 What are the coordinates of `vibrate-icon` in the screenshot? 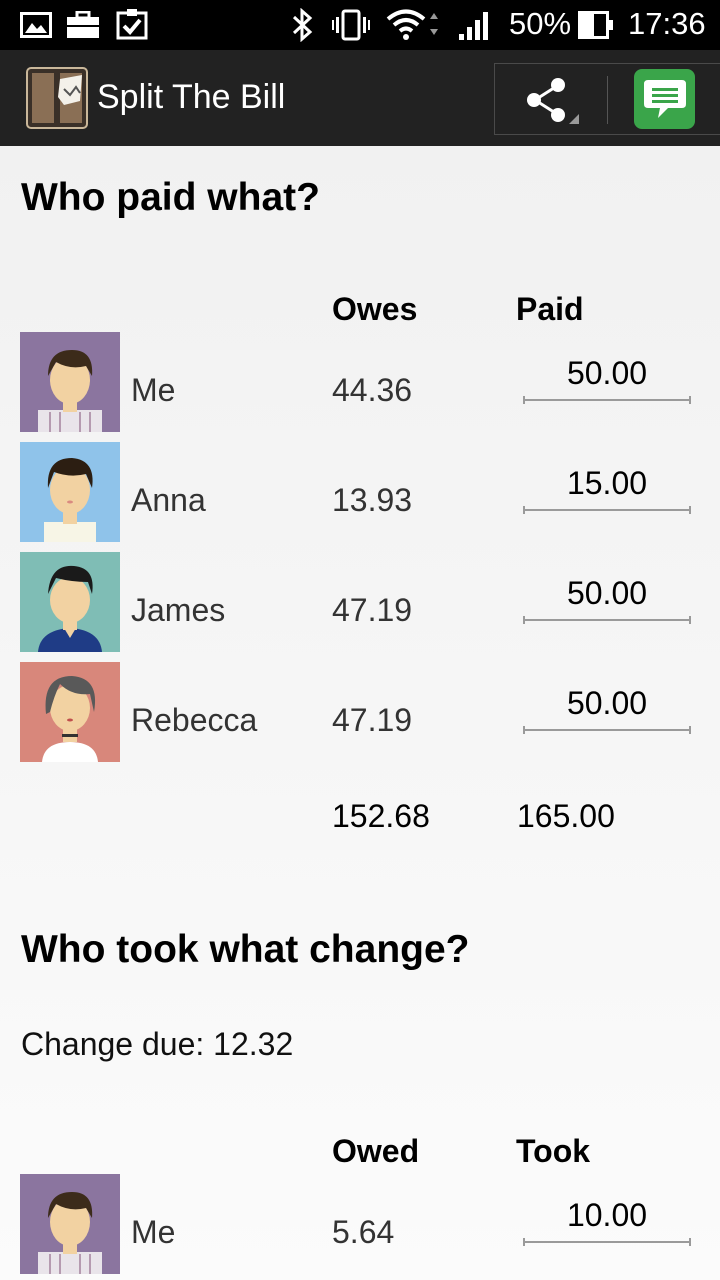 It's located at (351, 25).